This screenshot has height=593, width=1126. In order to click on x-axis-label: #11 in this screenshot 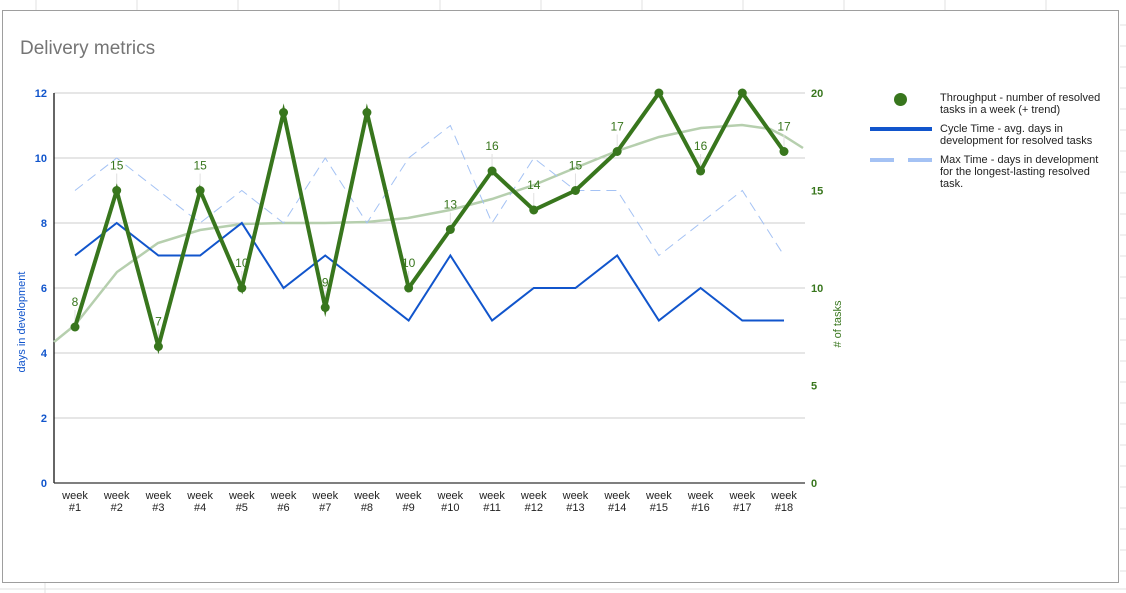, I will do `click(492, 508)`.